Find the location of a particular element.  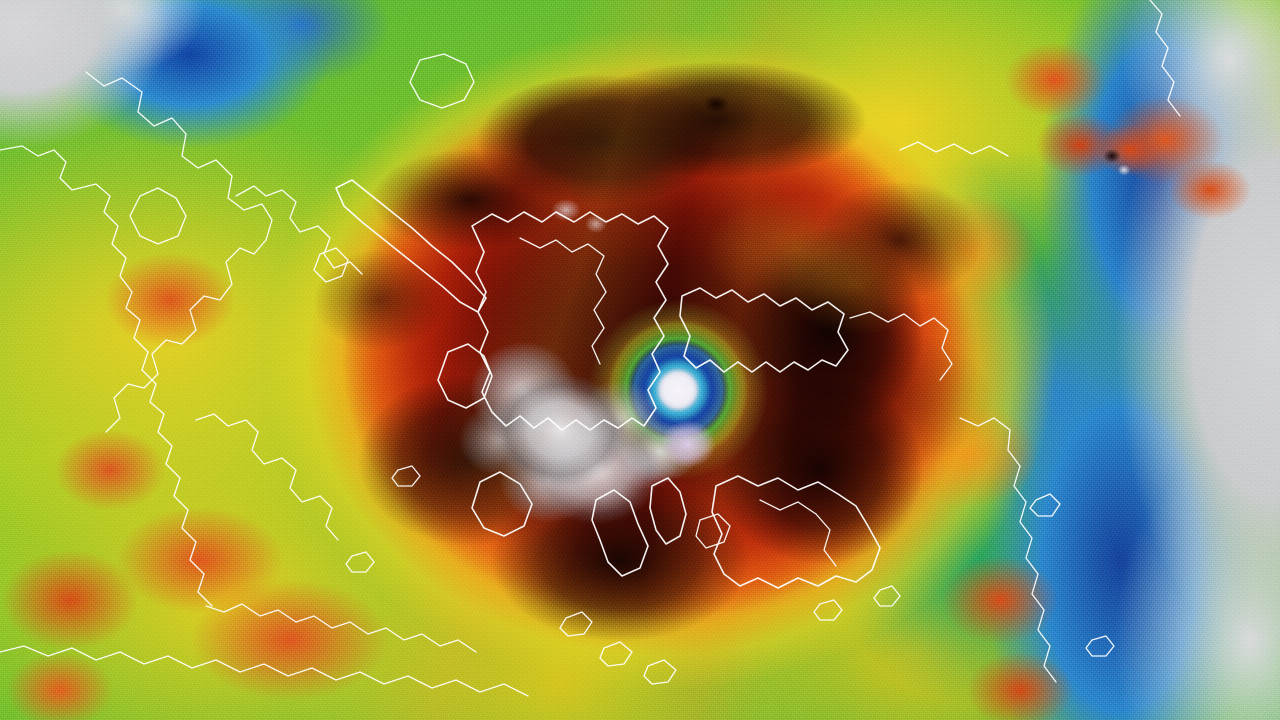

coastline-samar-east is located at coordinates (901, 346).